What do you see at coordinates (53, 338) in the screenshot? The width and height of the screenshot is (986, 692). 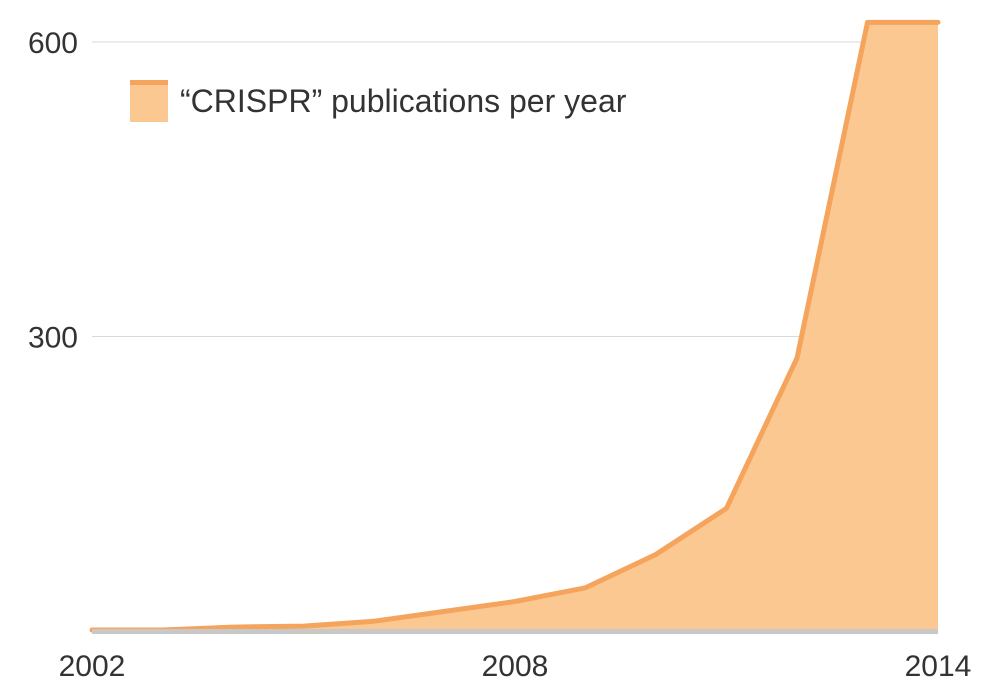 I see `y-tick-label: 300` at bounding box center [53, 338].